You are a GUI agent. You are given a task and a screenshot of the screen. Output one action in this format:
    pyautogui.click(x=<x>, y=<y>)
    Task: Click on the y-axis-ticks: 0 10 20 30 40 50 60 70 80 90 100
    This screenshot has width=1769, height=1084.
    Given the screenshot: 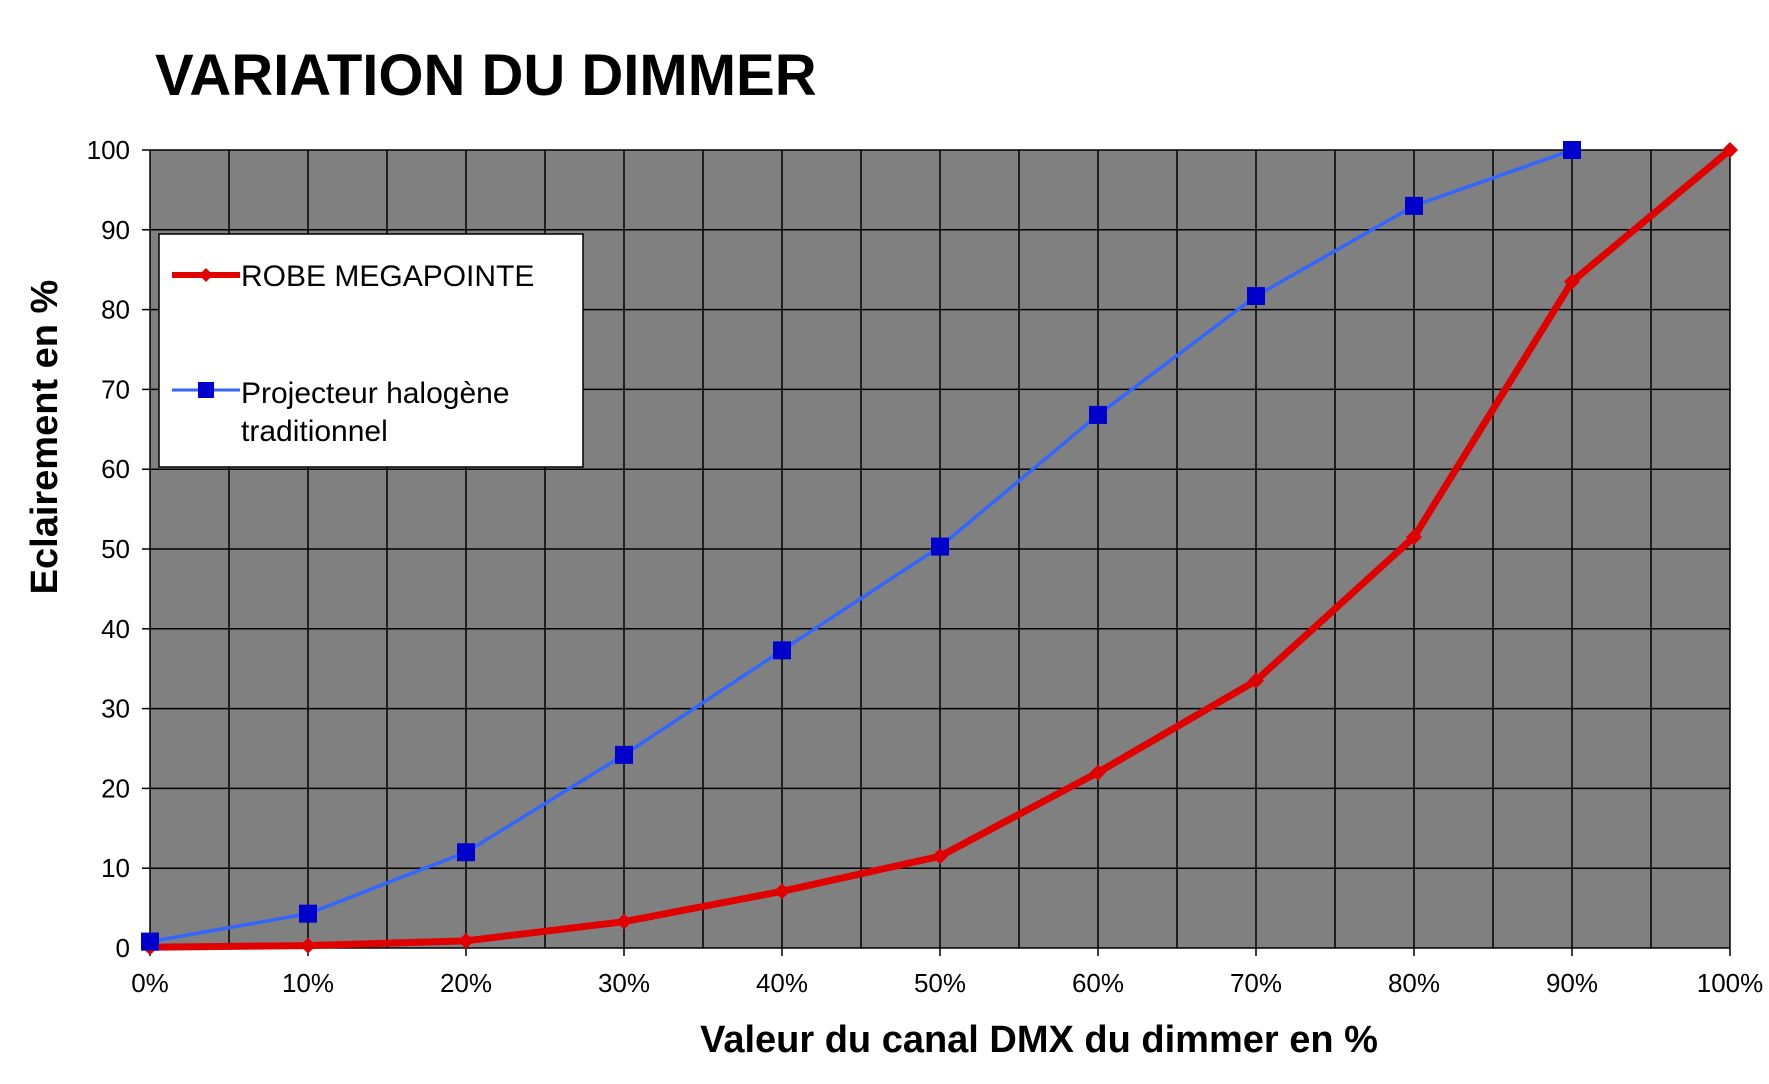 What is the action you would take?
    pyautogui.click(x=118, y=549)
    